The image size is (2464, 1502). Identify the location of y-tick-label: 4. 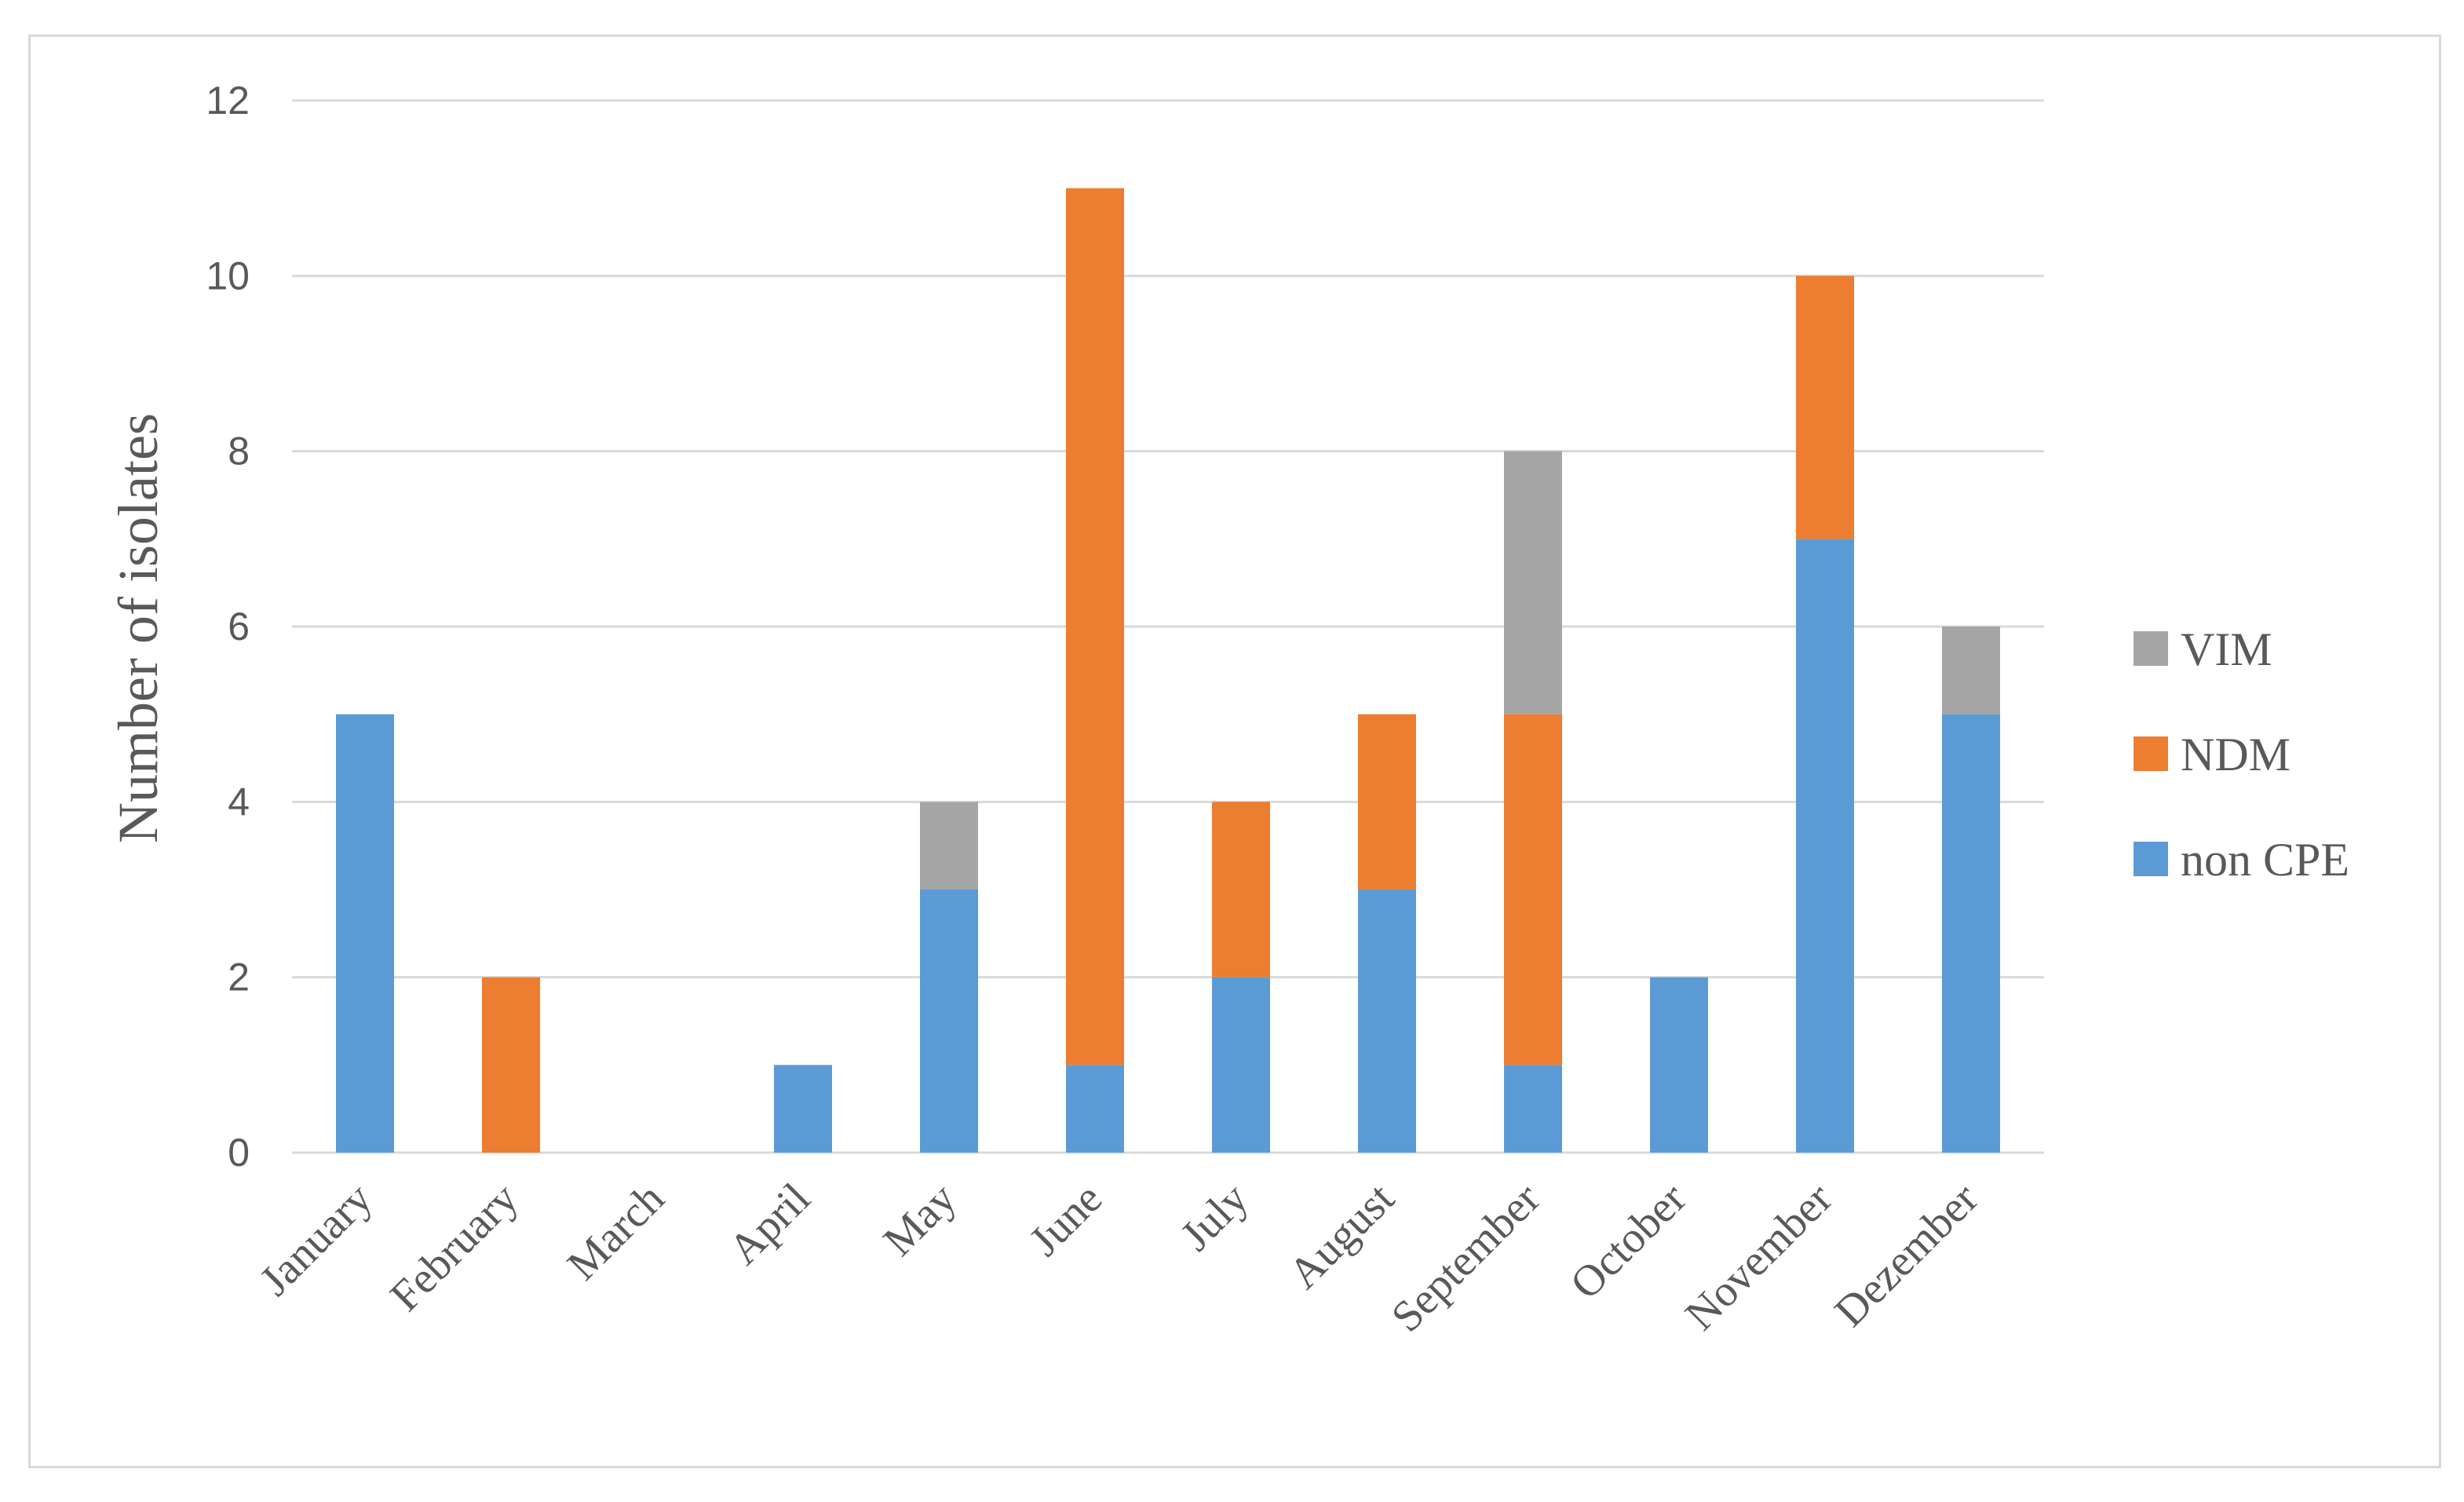
(239, 802).